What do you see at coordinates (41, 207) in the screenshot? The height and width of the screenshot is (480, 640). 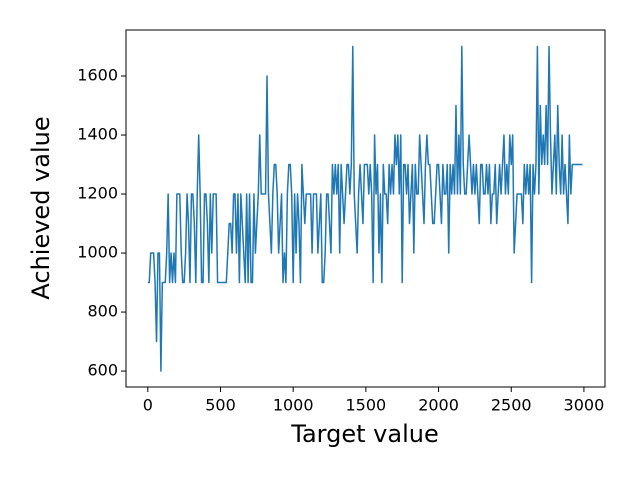 I see `y-axis-label: Achieved value` at bounding box center [41, 207].